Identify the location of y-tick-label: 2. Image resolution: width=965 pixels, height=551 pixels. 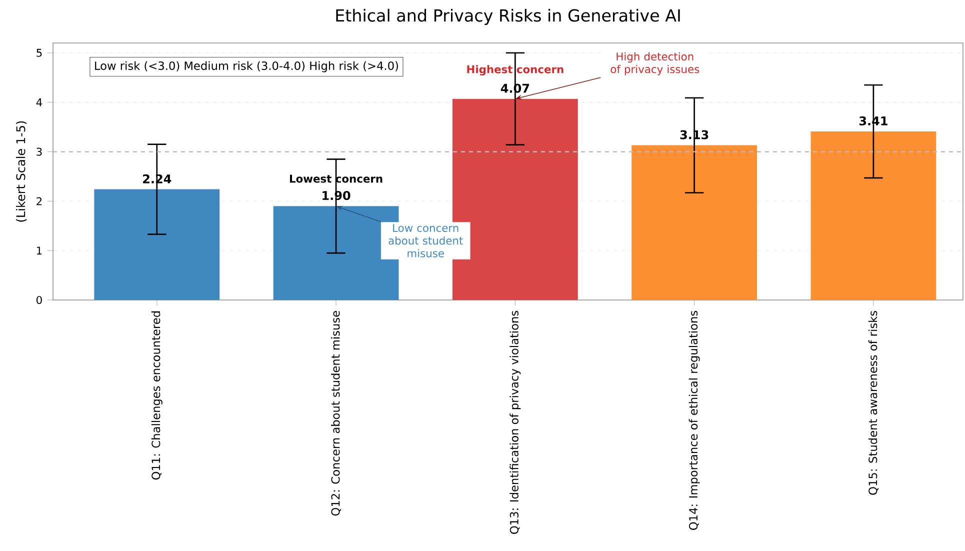
(39, 201).